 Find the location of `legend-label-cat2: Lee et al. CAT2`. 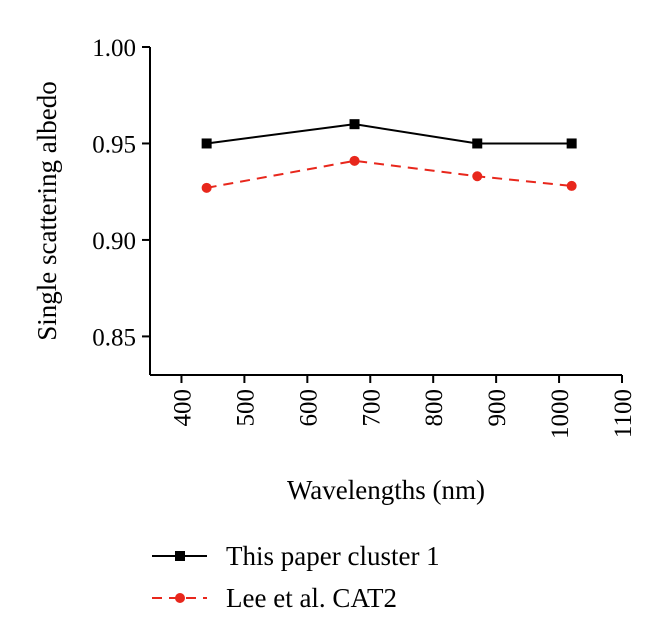

legend-label-cat2: Lee et al. CAT2 is located at coordinates (311, 598).